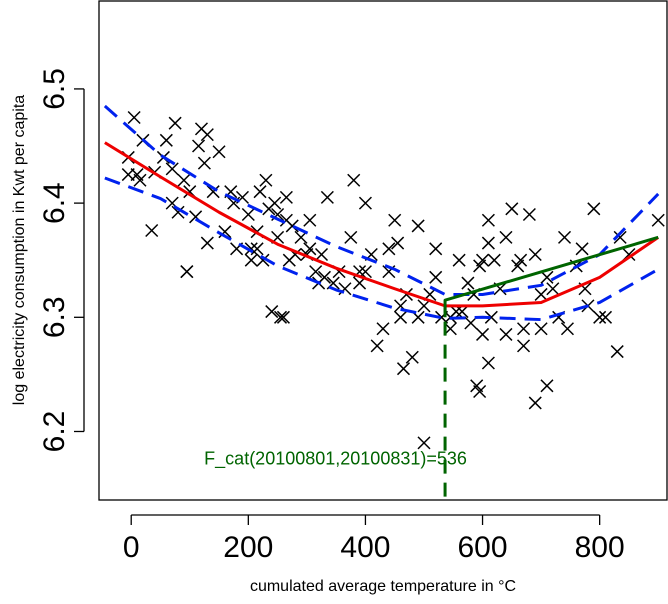 Image resolution: width=668 pixels, height=604 pixels. What do you see at coordinates (365, 547) in the screenshot?
I see `x-tick-label: 400` at bounding box center [365, 547].